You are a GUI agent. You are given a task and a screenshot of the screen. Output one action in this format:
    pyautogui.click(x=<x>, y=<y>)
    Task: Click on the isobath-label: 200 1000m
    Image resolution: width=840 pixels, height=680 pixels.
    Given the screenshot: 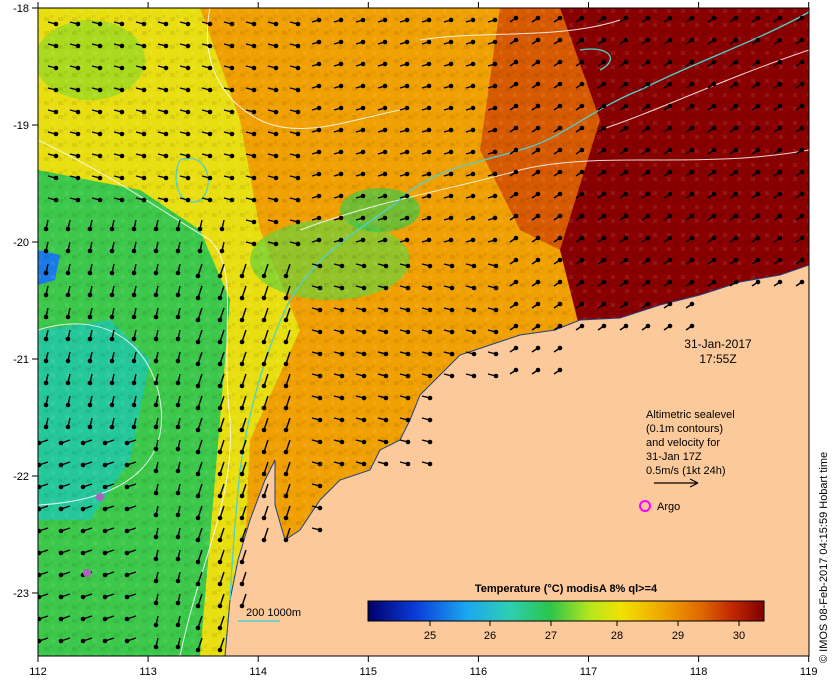 What is the action you would take?
    pyautogui.click(x=273, y=613)
    